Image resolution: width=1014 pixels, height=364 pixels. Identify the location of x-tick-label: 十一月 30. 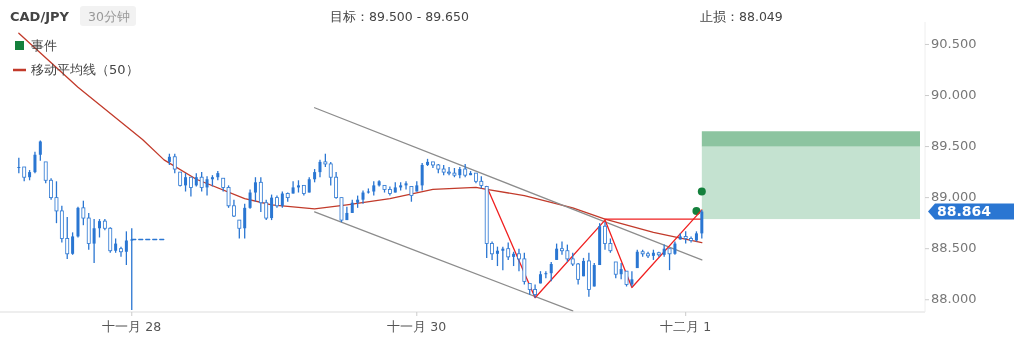
(417, 326).